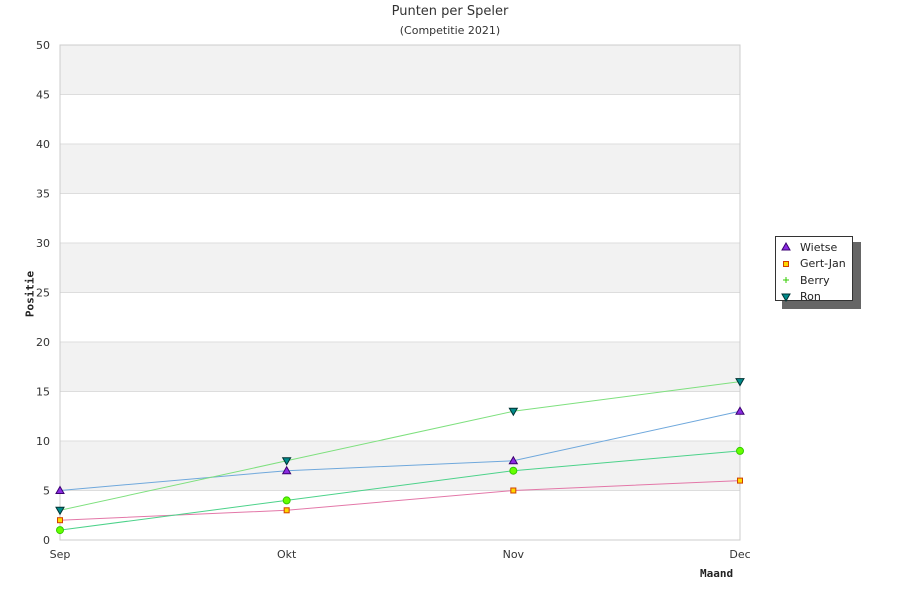 This screenshot has height=600, width=900. I want to click on series-line-berry, so click(400, 490).